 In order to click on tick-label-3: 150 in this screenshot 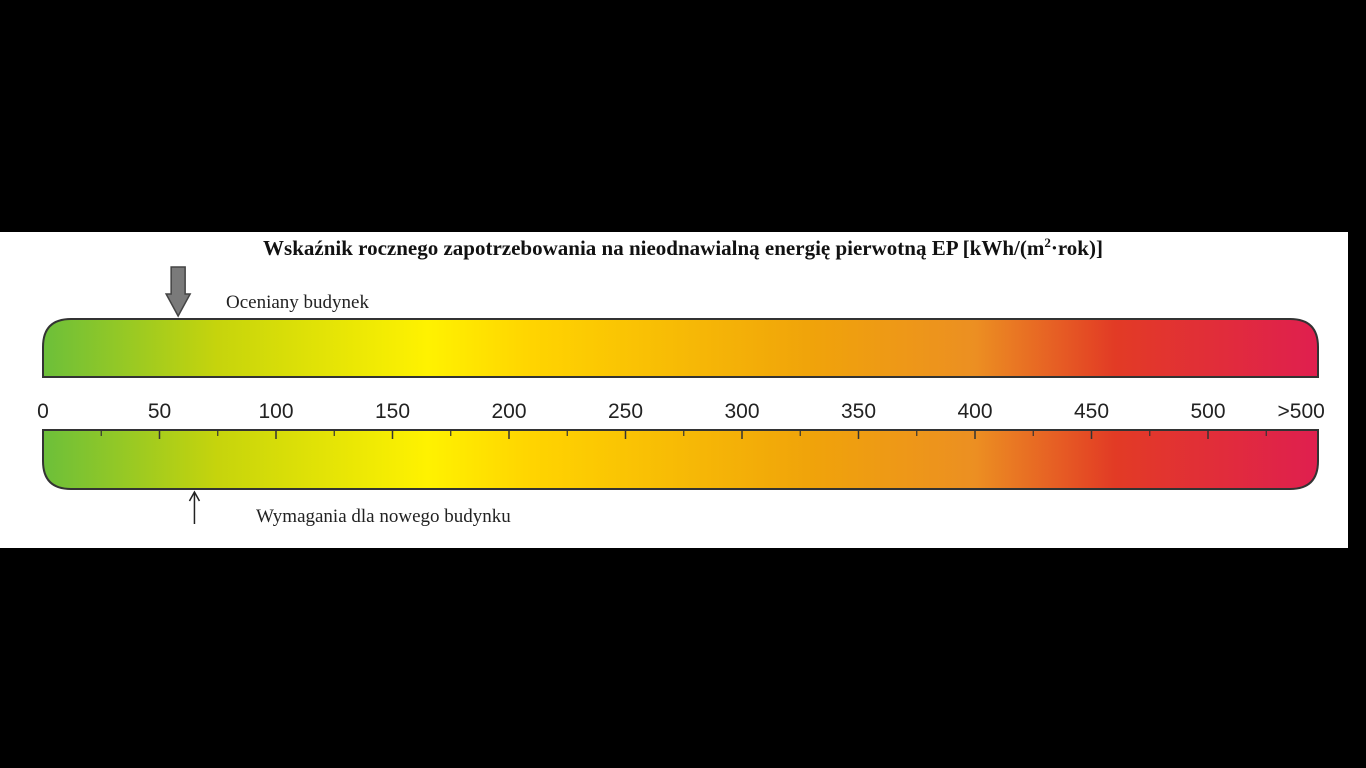, I will do `click(392, 411)`.